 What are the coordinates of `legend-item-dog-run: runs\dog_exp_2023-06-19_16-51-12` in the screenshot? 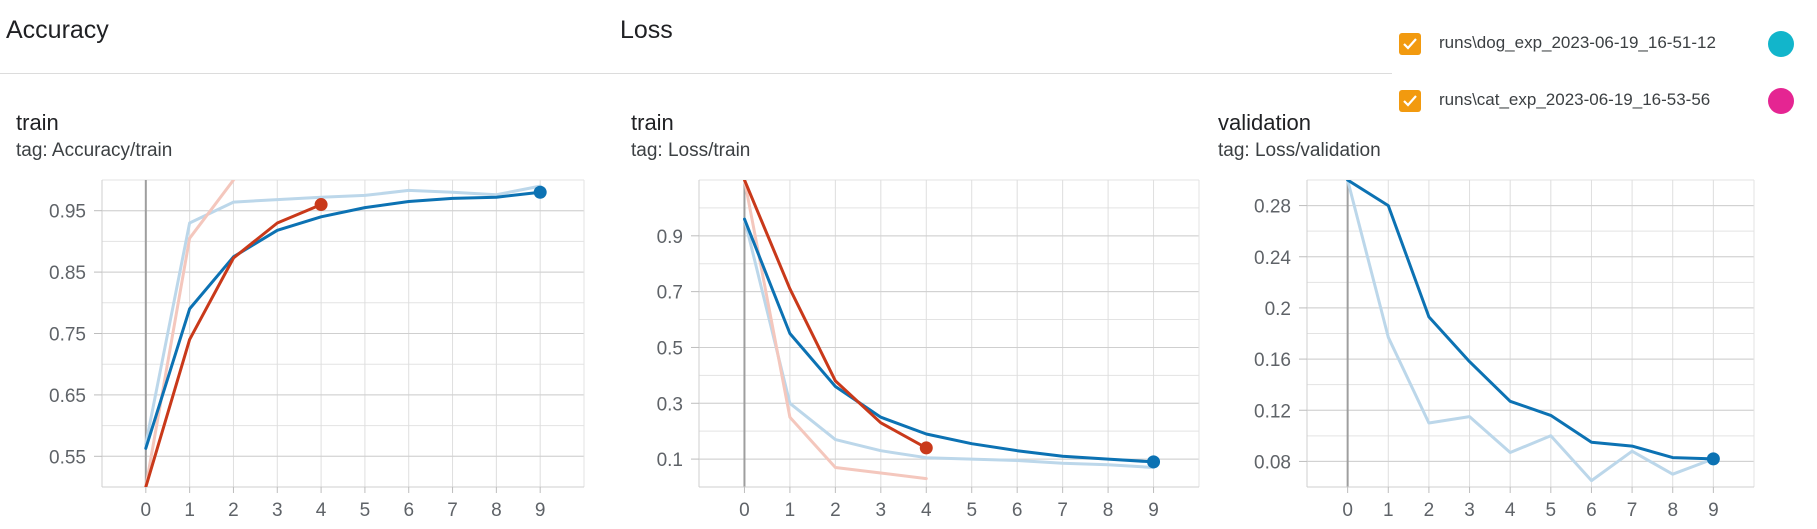 It's located at (1604, 44).